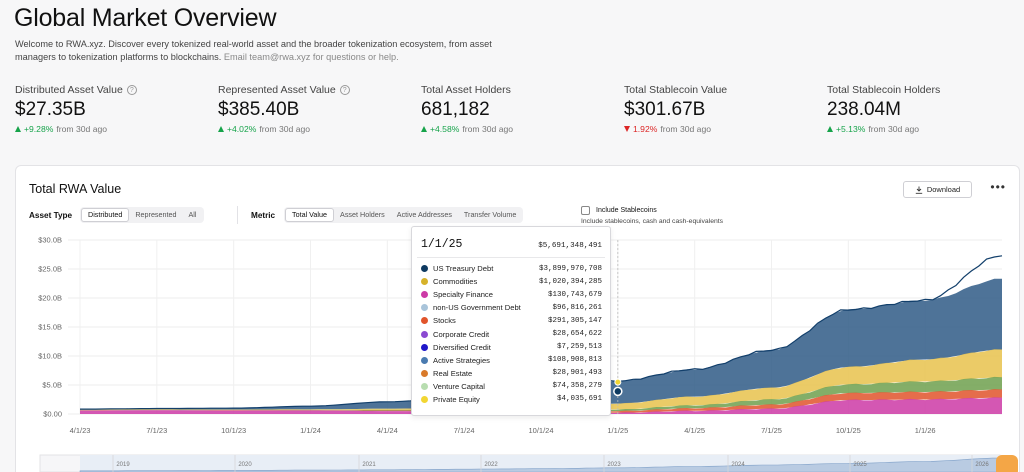 This screenshot has height=472, width=1024. I want to click on stat-label-text: Distributed Asset Value, so click(69, 90).